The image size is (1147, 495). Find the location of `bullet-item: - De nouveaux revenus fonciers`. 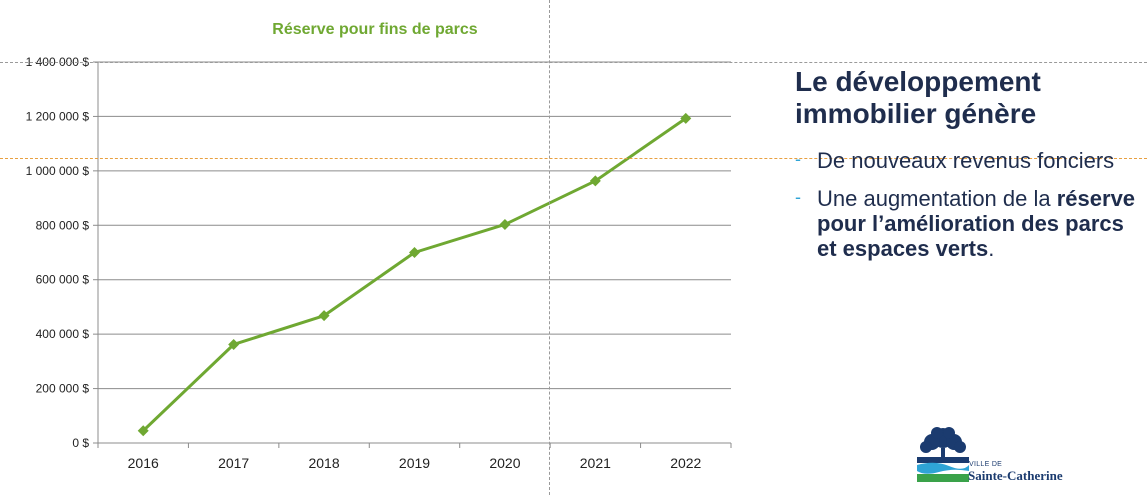

bullet-item: - De nouveaux revenus fonciers is located at coordinates (967, 160).